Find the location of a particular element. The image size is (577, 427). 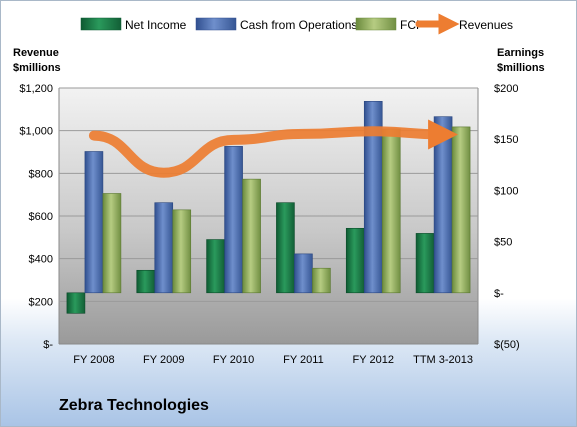

category-label: FY 2010 is located at coordinates (233, 360).